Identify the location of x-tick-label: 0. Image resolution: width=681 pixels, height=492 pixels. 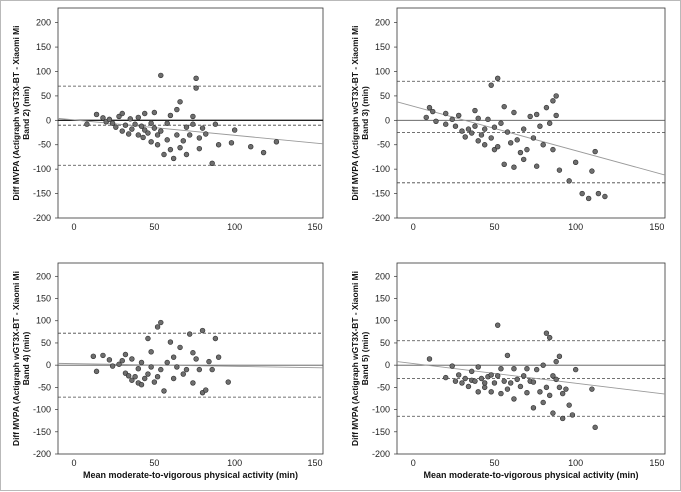
(413, 227).